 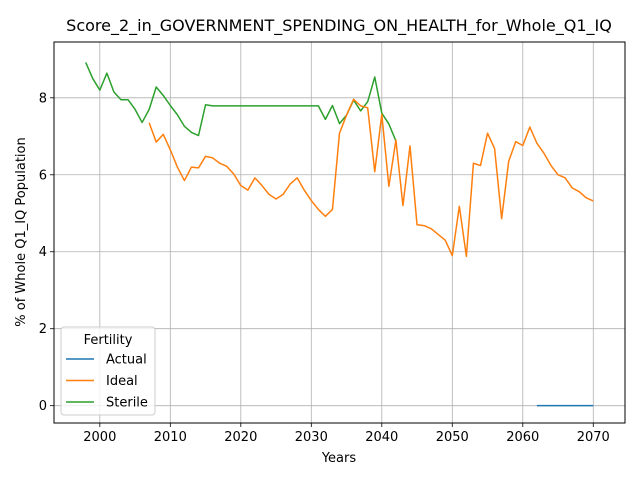 What do you see at coordinates (311, 437) in the screenshot?
I see `x-tick-label: 2030` at bounding box center [311, 437].